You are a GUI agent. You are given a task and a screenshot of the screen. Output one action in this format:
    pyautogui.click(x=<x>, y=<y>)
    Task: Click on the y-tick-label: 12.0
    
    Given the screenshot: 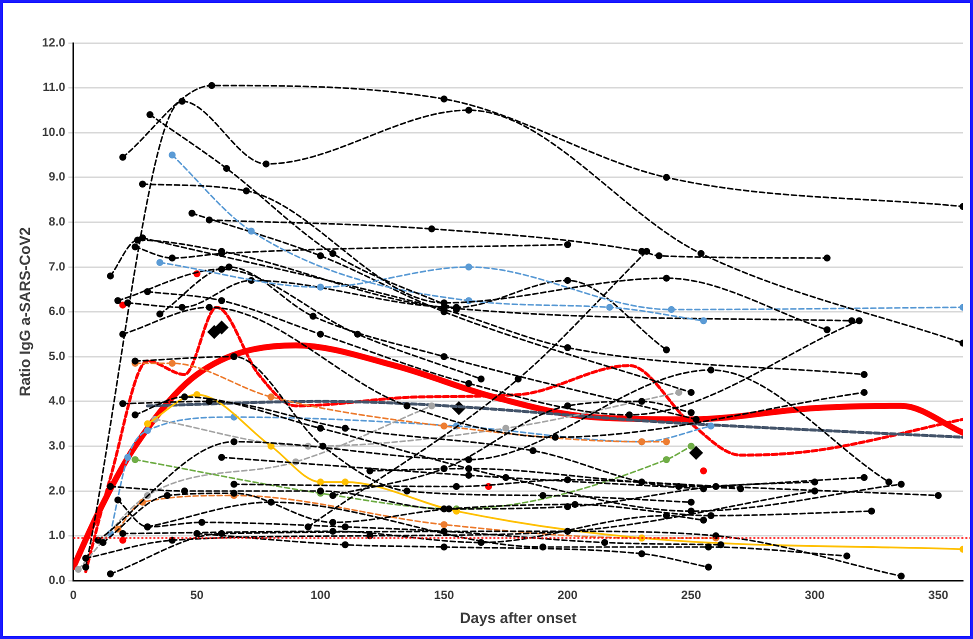 What is the action you would take?
    pyautogui.click(x=54, y=42)
    